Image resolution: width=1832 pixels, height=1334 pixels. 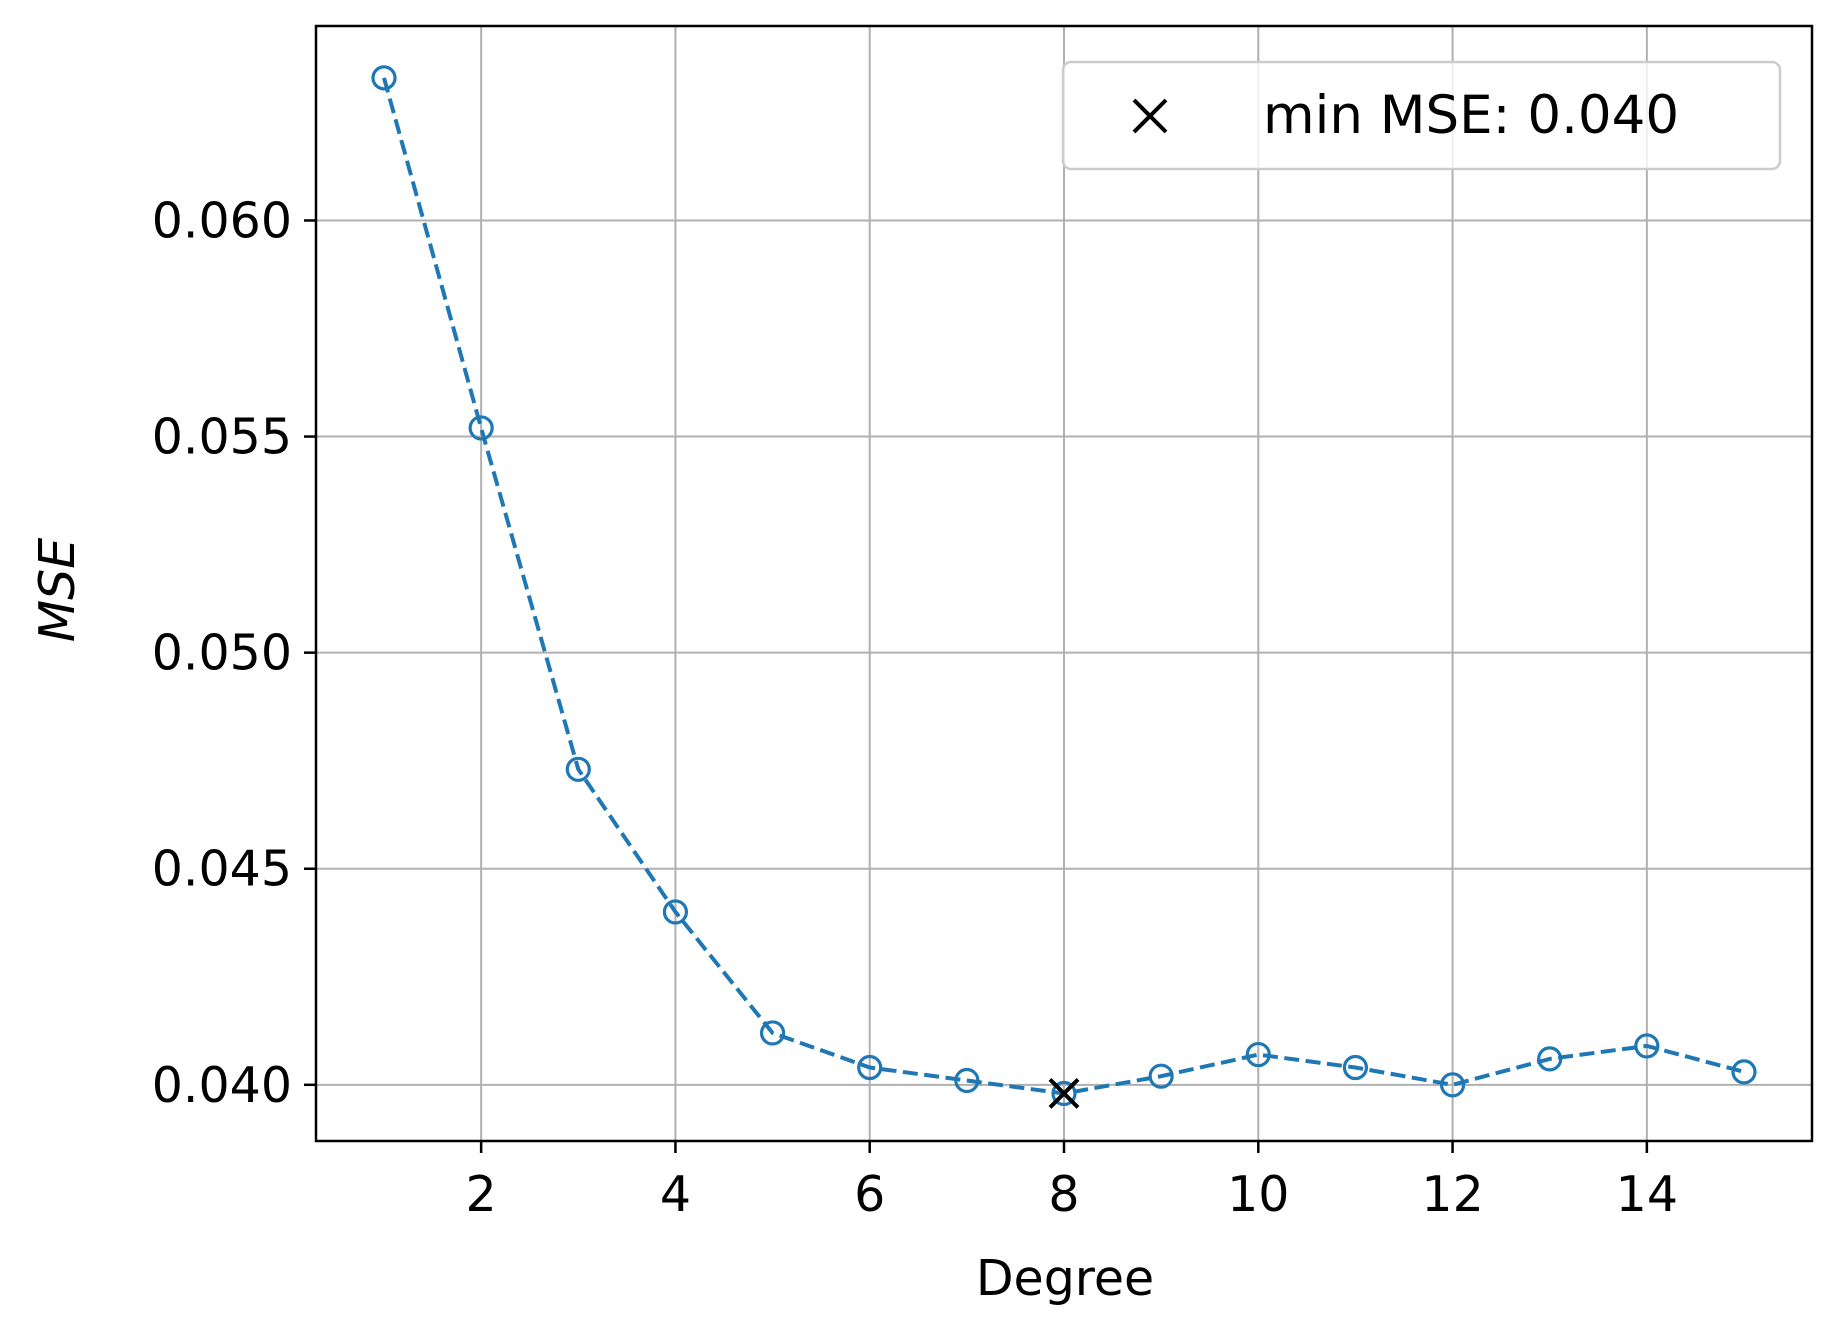 What do you see at coordinates (222, 437) in the screenshot?
I see `y-tick-label-0.055: 0.055` at bounding box center [222, 437].